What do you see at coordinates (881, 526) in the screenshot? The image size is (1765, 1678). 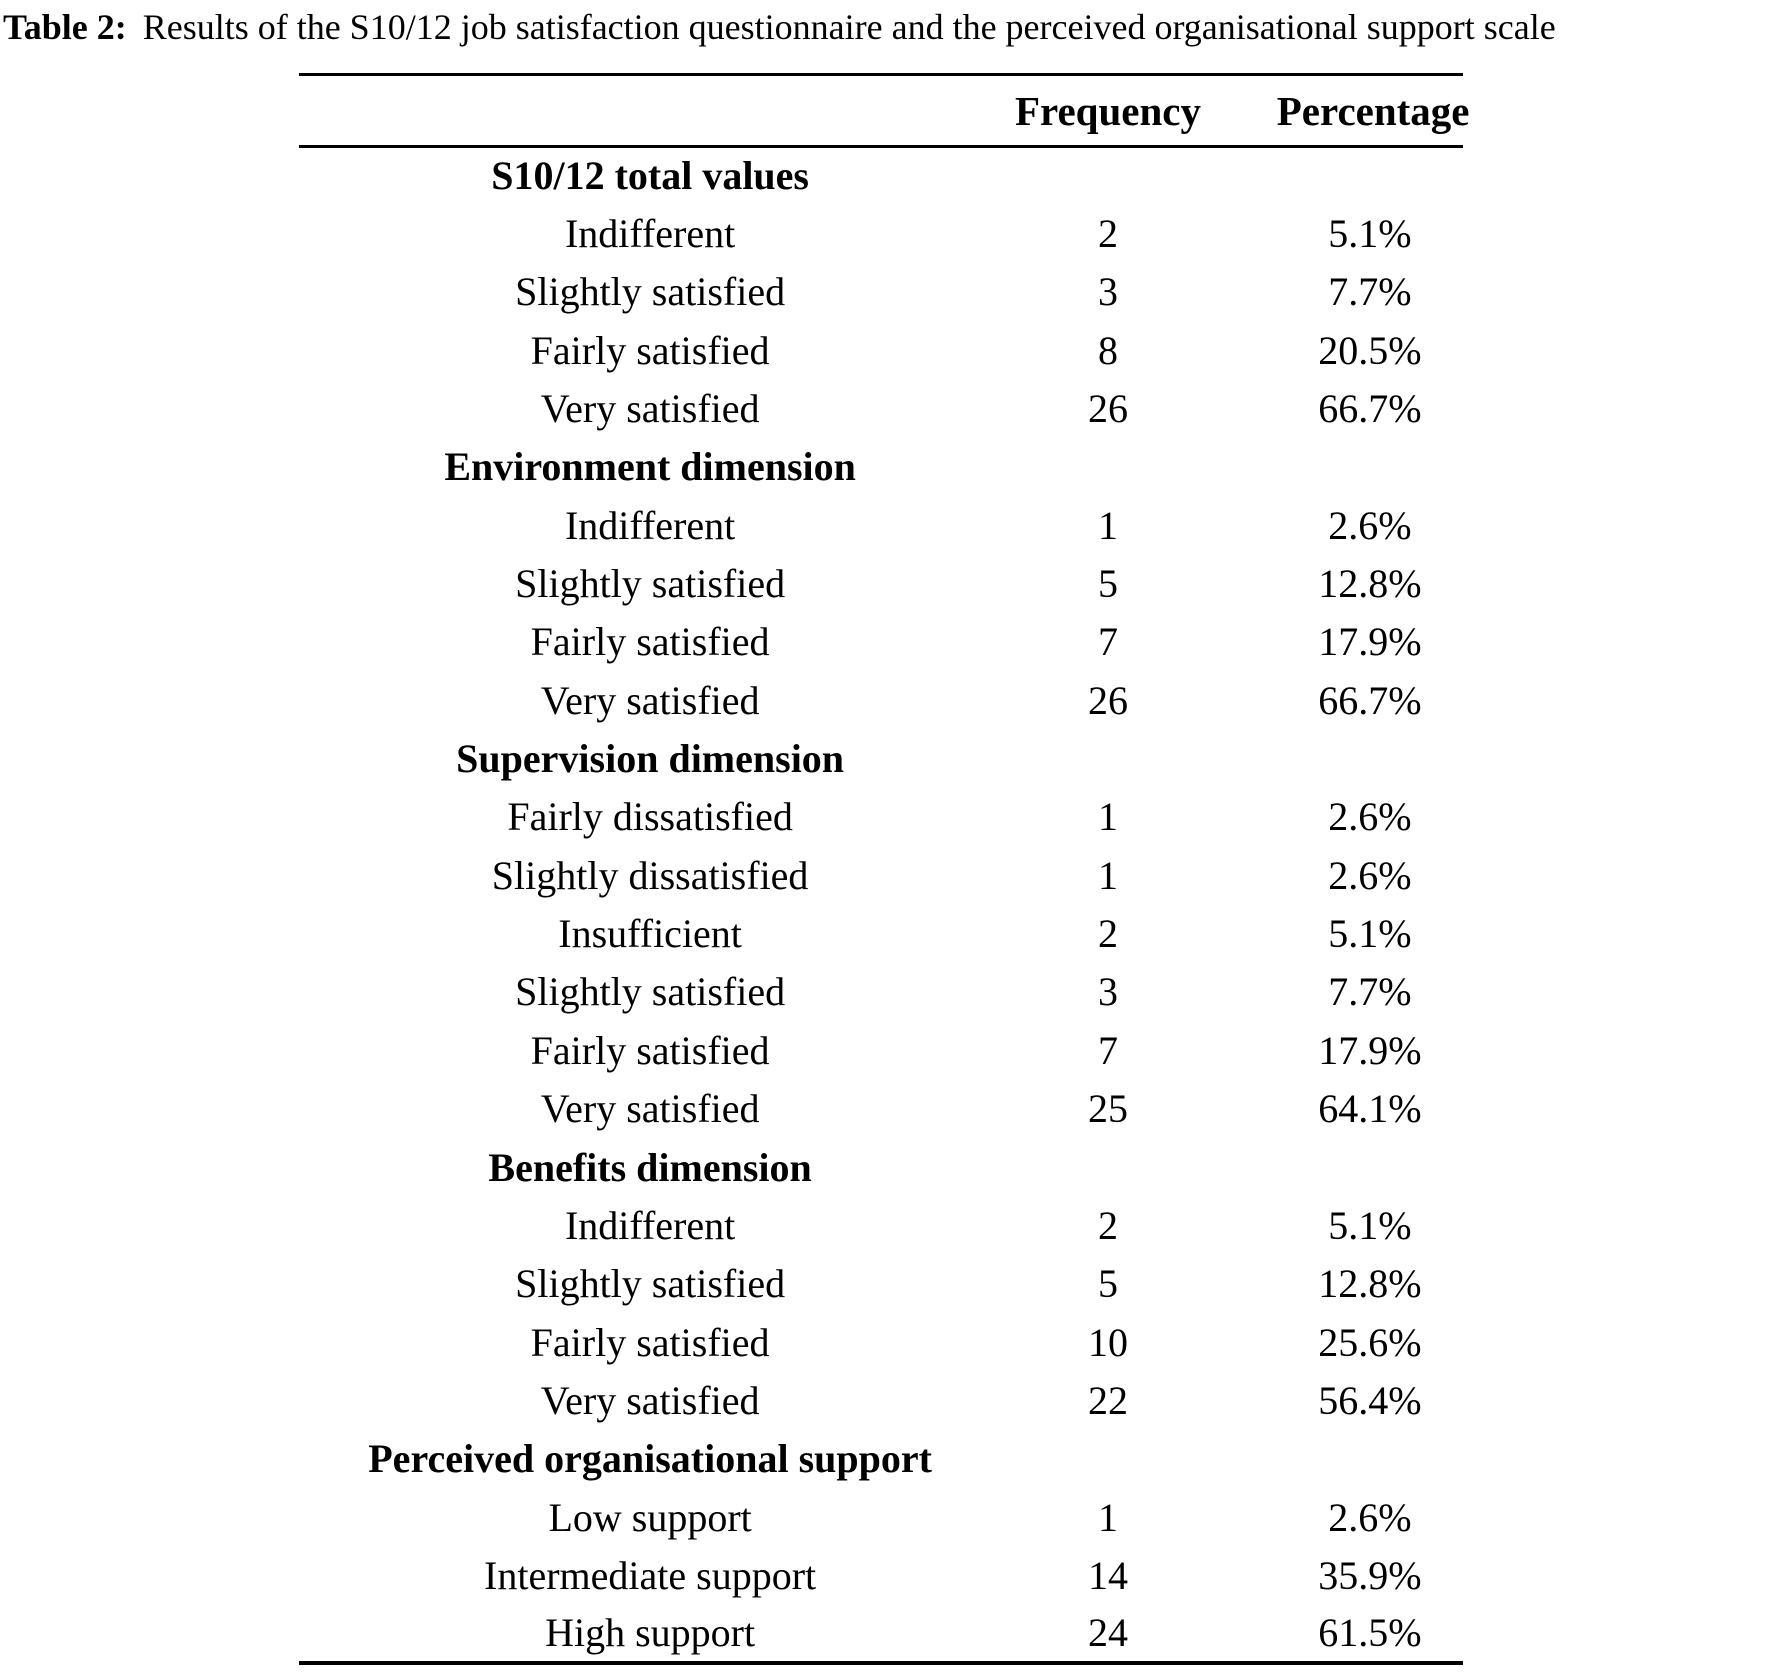 I see `data-row: Indifferent 1 2.6%` at bounding box center [881, 526].